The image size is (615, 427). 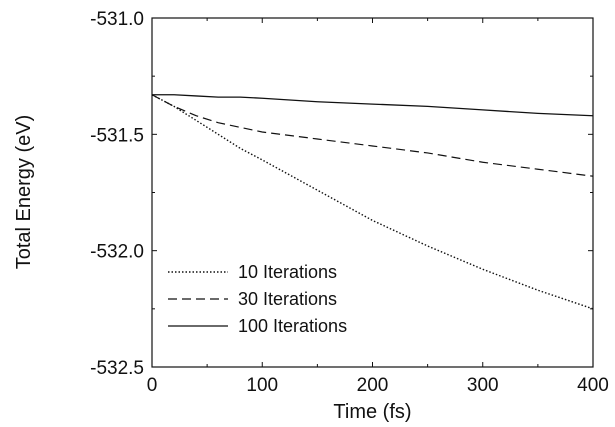 I want to click on y-axis-title: Total Energy (eV), so click(x=24, y=192).